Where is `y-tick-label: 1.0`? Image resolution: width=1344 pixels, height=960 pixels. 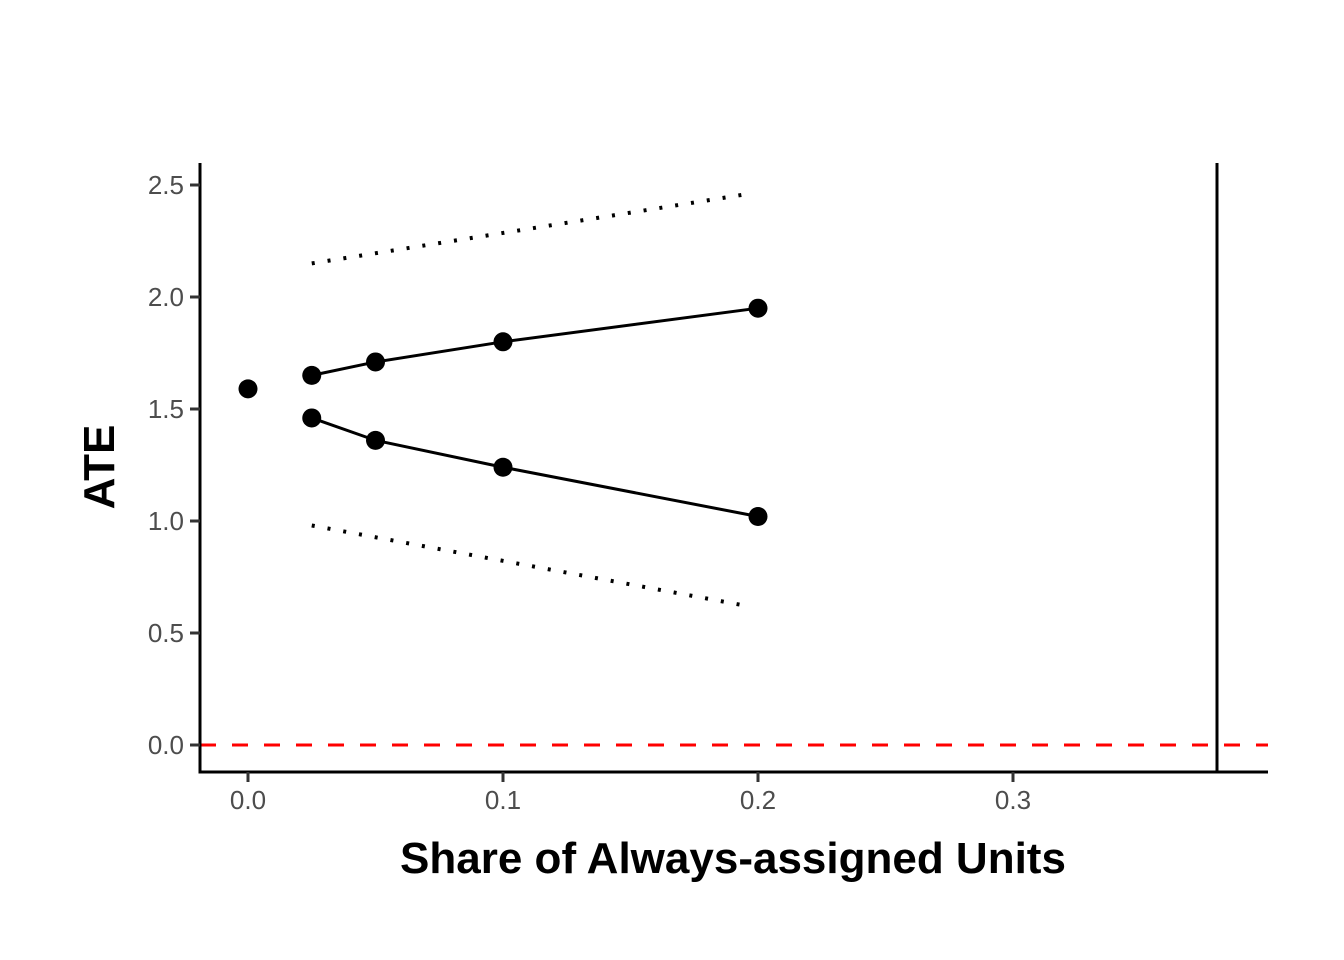
y-tick-label: 1.0 is located at coordinates (166, 521).